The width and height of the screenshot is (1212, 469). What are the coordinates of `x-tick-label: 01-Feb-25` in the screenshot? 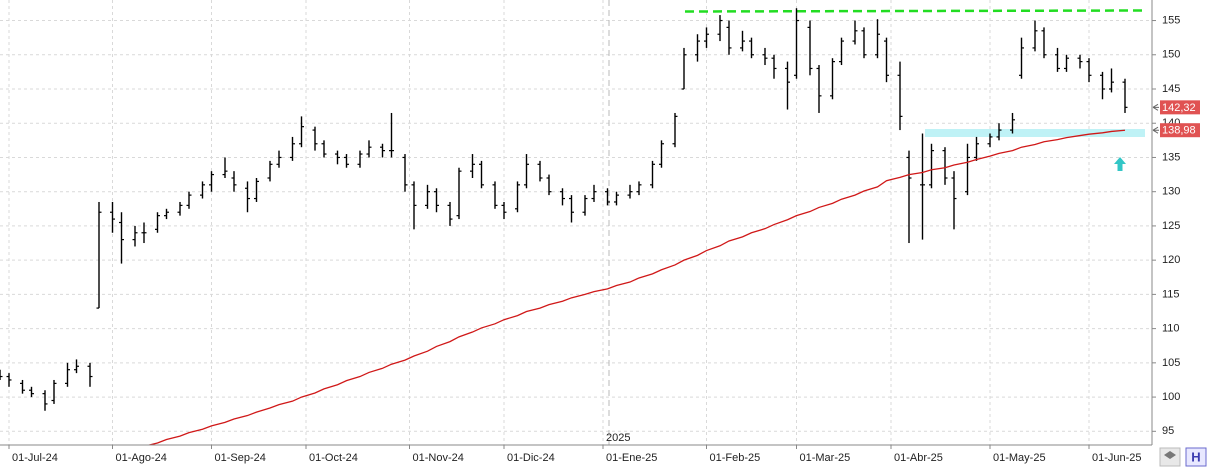 It's located at (735, 458).